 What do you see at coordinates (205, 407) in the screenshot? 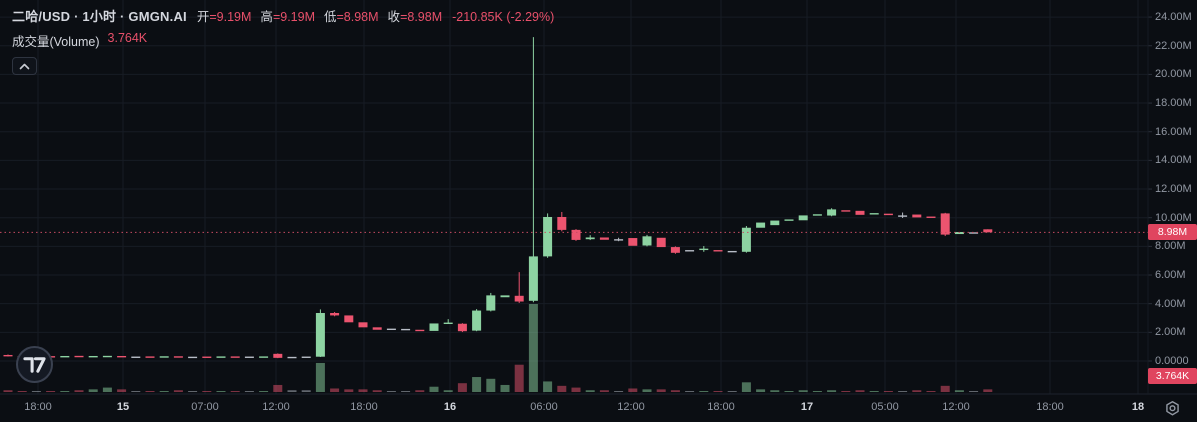
I see `time-axis-label: 07:00` at bounding box center [205, 407].